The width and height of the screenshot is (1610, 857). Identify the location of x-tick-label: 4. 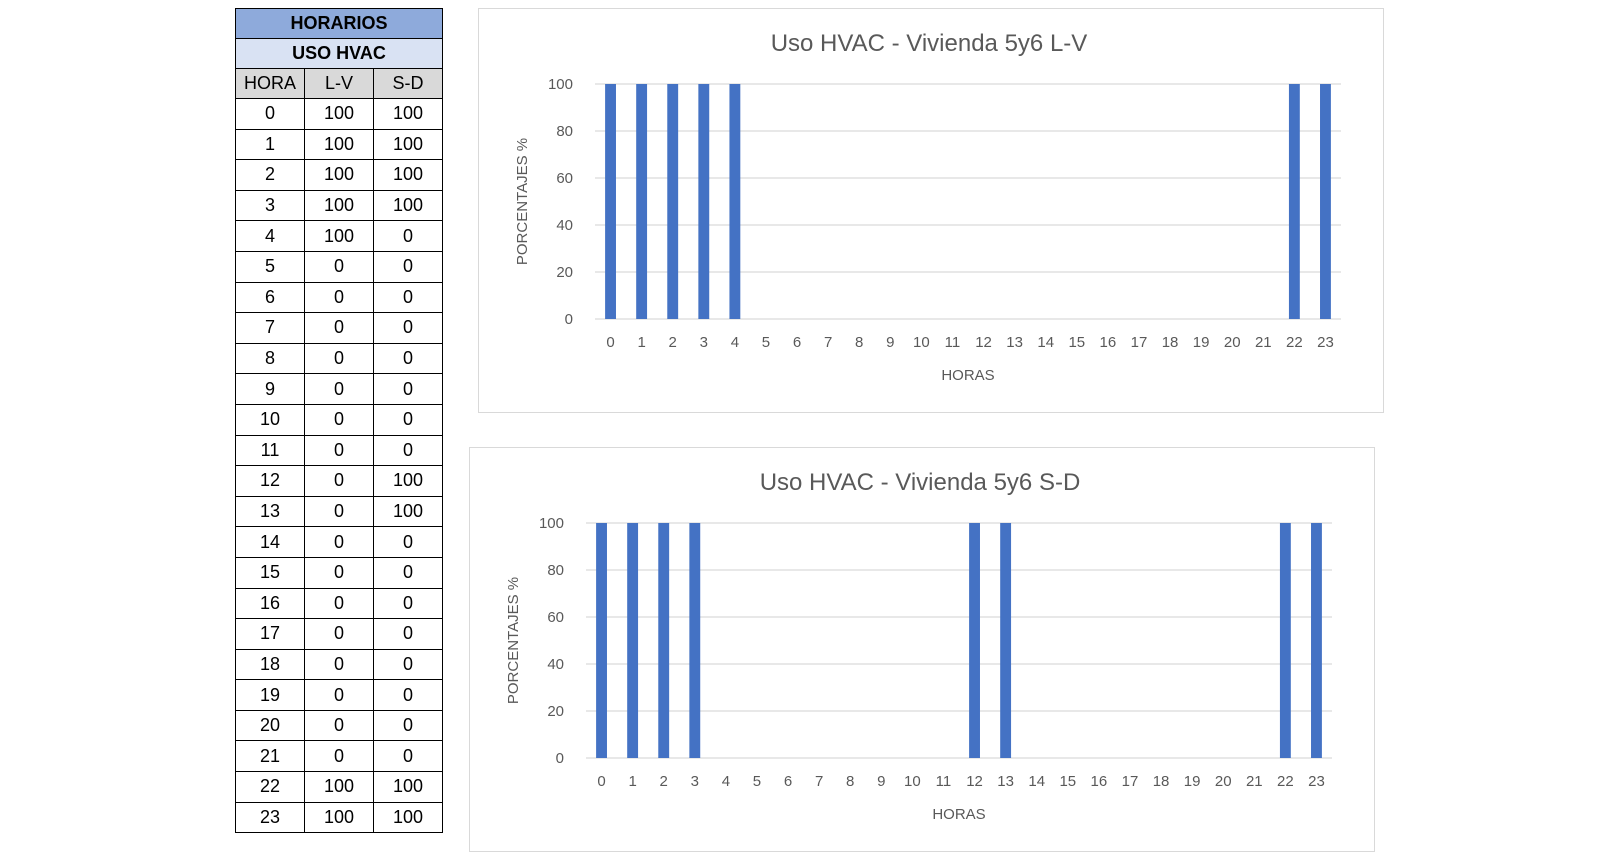
(735, 342).